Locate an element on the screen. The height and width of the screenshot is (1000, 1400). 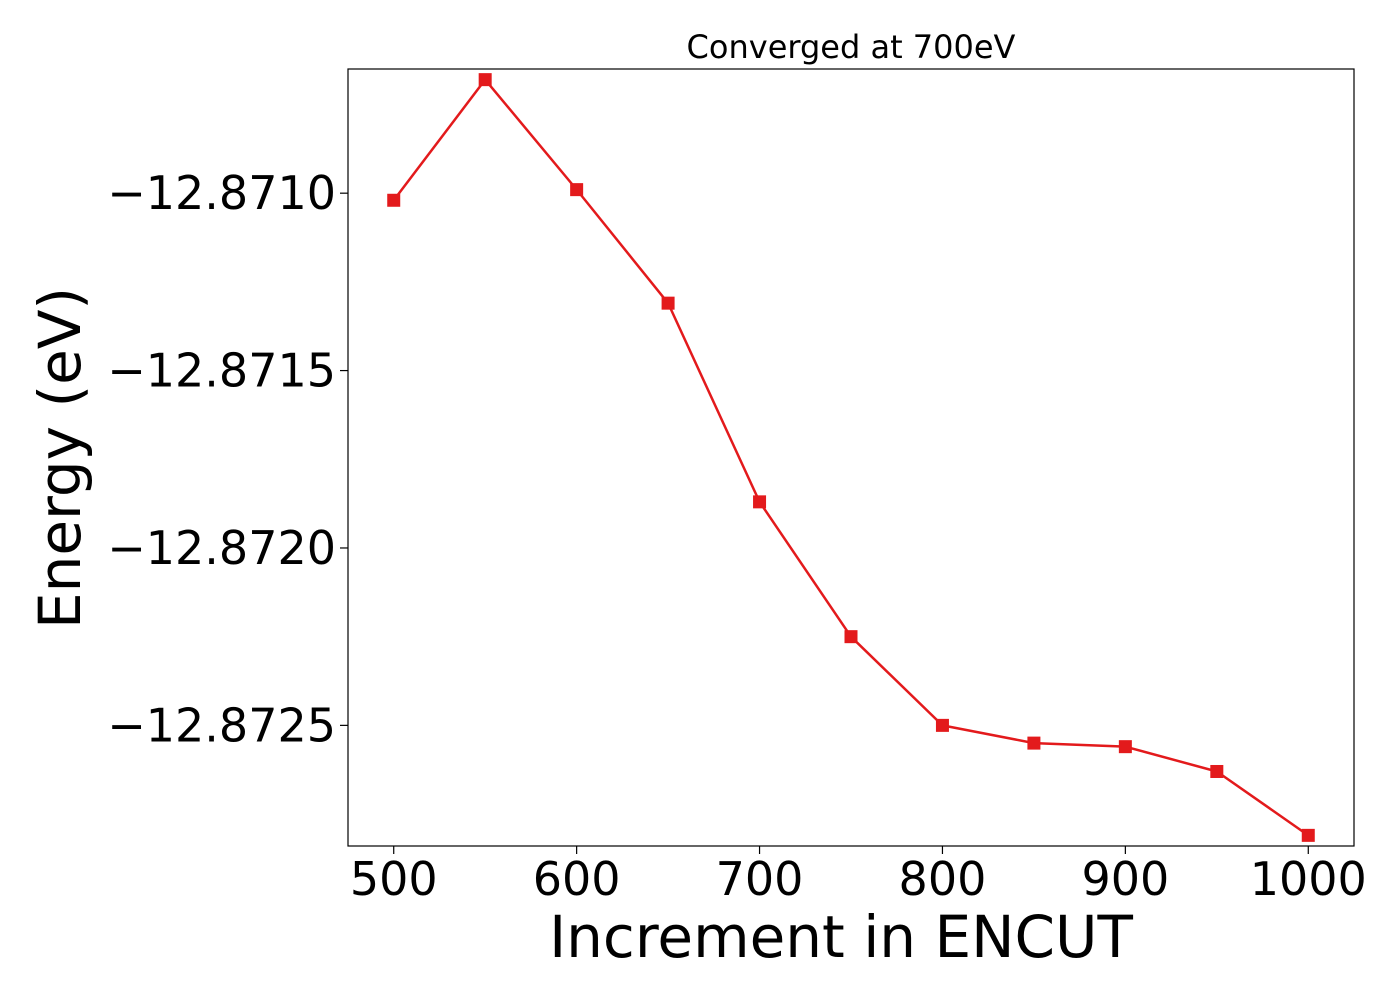
x-tick-label: 500 is located at coordinates (394, 879).